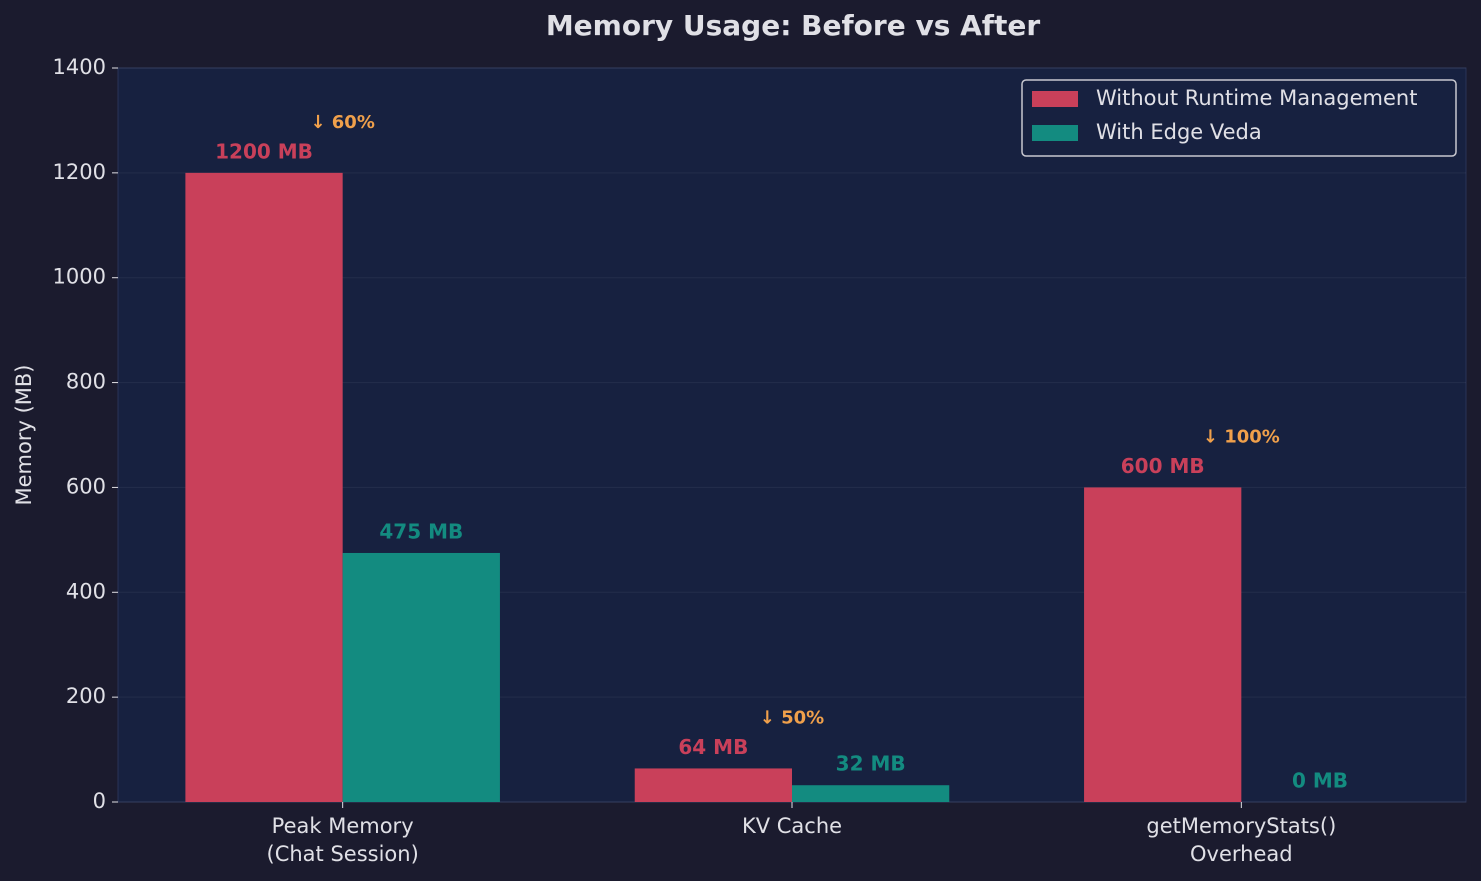  I want to click on annotation: ↓ 60%, so click(342, 122).